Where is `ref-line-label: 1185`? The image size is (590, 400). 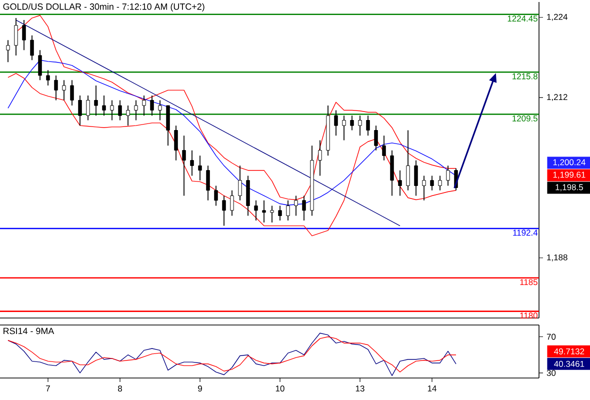
ref-line-label: 1185 is located at coordinates (529, 282).